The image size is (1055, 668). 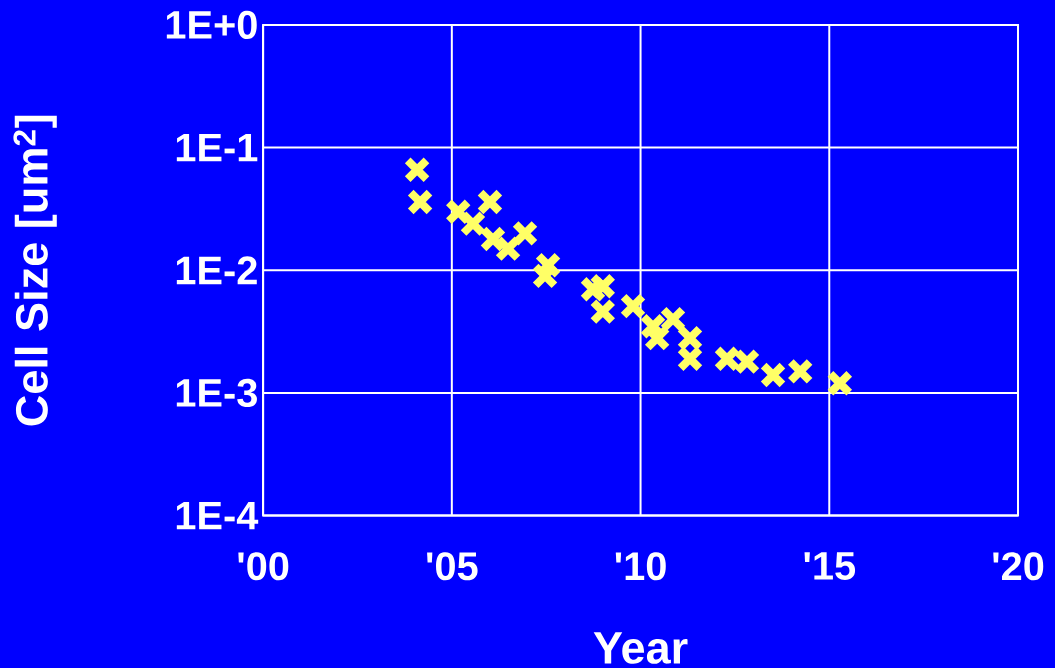 What do you see at coordinates (1018, 566) in the screenshot?
I see `x-tick-label: '20` at bounding box center [1018, 566].